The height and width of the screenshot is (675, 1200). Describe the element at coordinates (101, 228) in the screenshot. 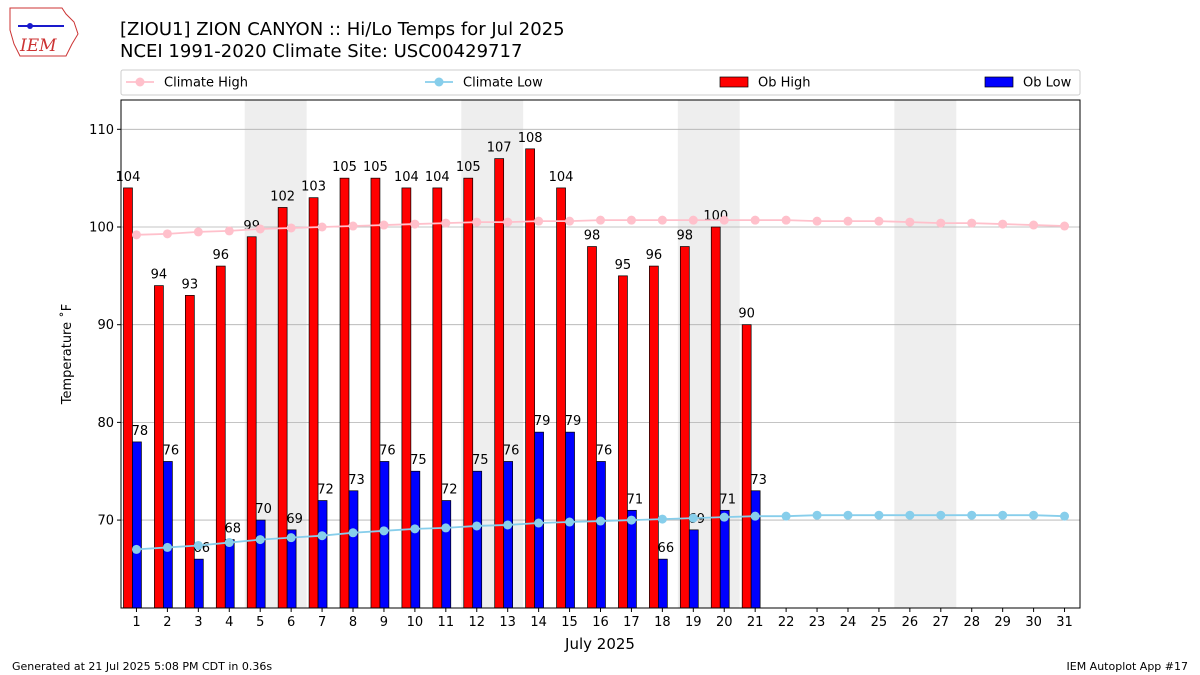

I see `y-tick-label: 100` at that location.